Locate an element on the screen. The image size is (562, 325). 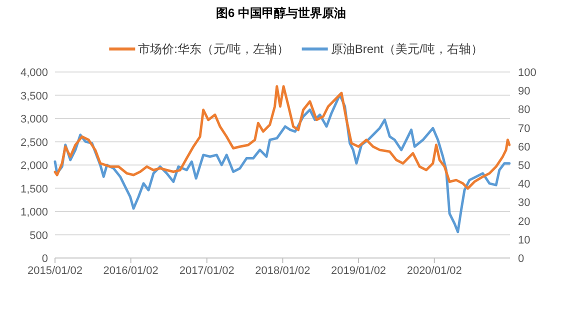
x-tick-label: 2015/01/02 is located at coordinates (55, 271).